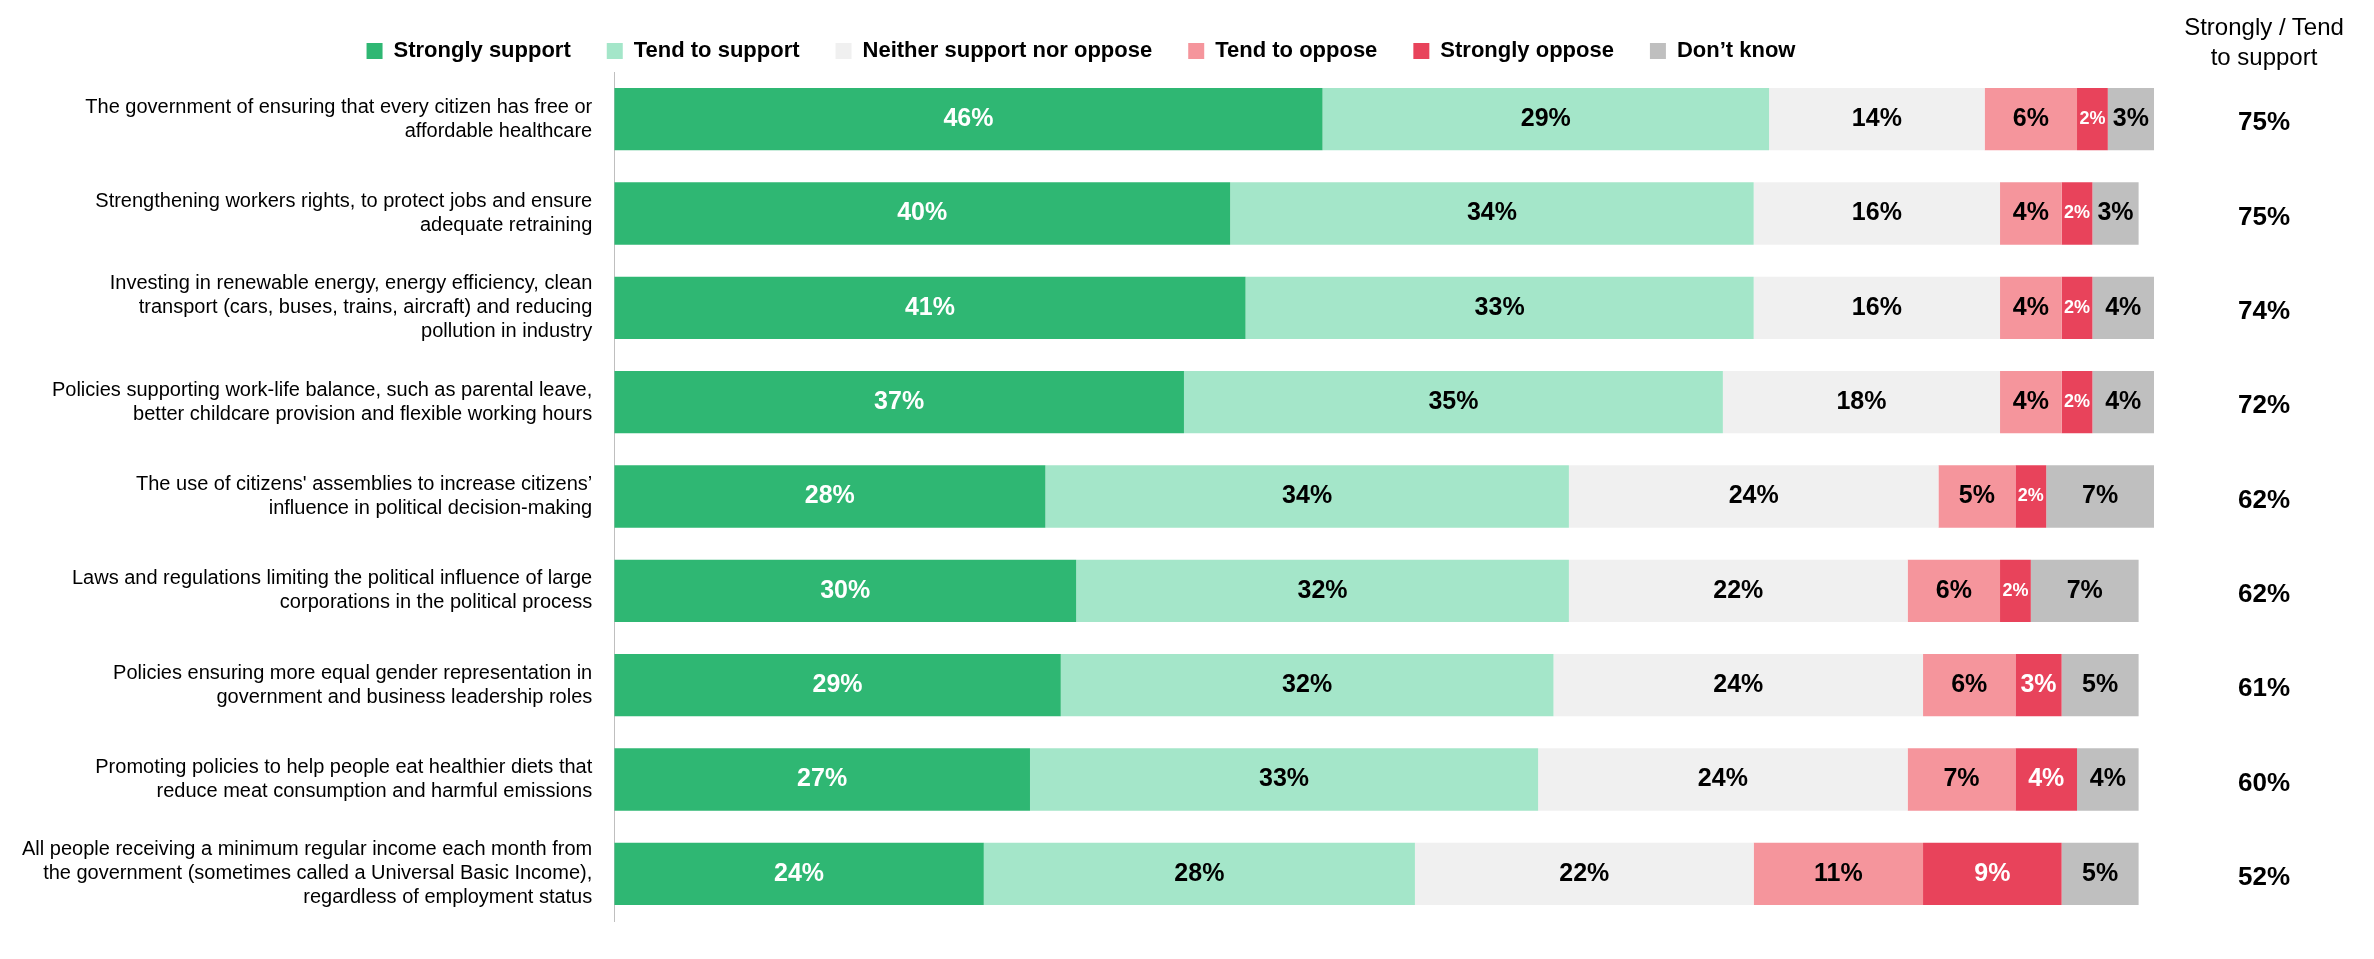 This screenshot has width=2374, height=959. What do you see at coordinates (344, 778) in the screenshot?
I see `y-tick-label: Promoting policies to help people eat healthier diets that reduce meat consumption and harmful emissions` at bounding box center [344, 778].